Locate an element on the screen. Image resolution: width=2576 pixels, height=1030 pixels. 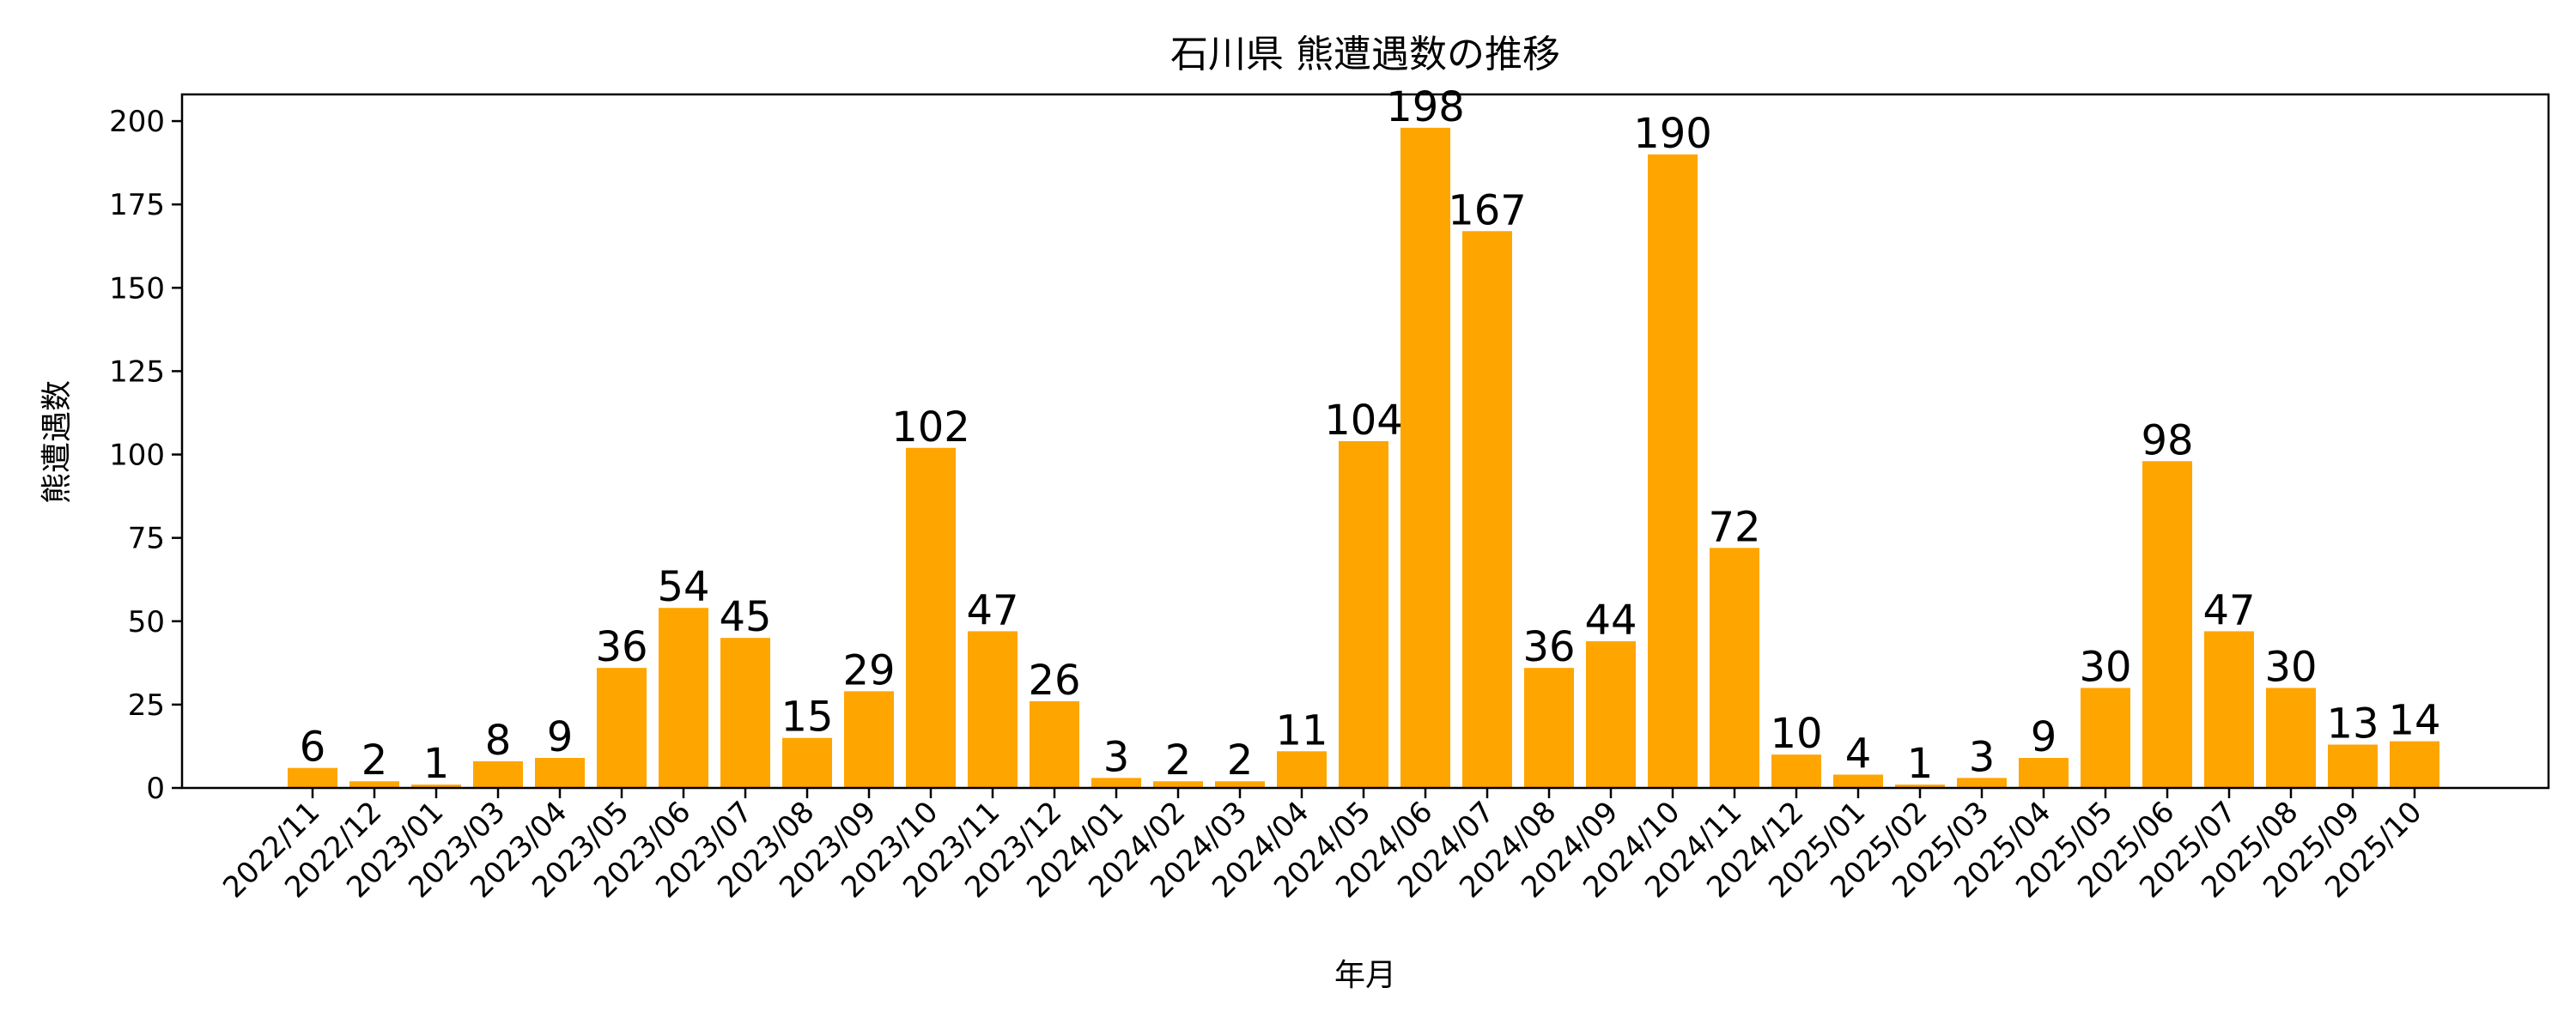
bar-value-label: 102 is located at coordinates (930, 427).